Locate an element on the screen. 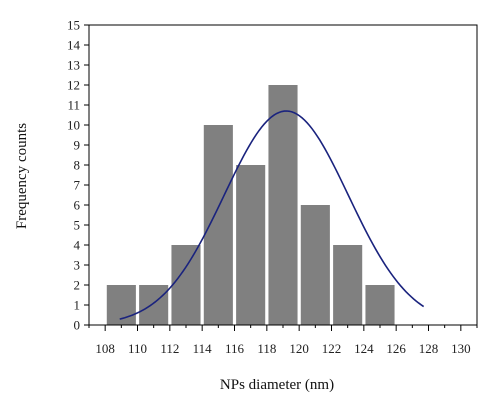 The width and height of the screenshot is (500, 408). y-tick-label-7: 7 is located at coordinates (77, 185).